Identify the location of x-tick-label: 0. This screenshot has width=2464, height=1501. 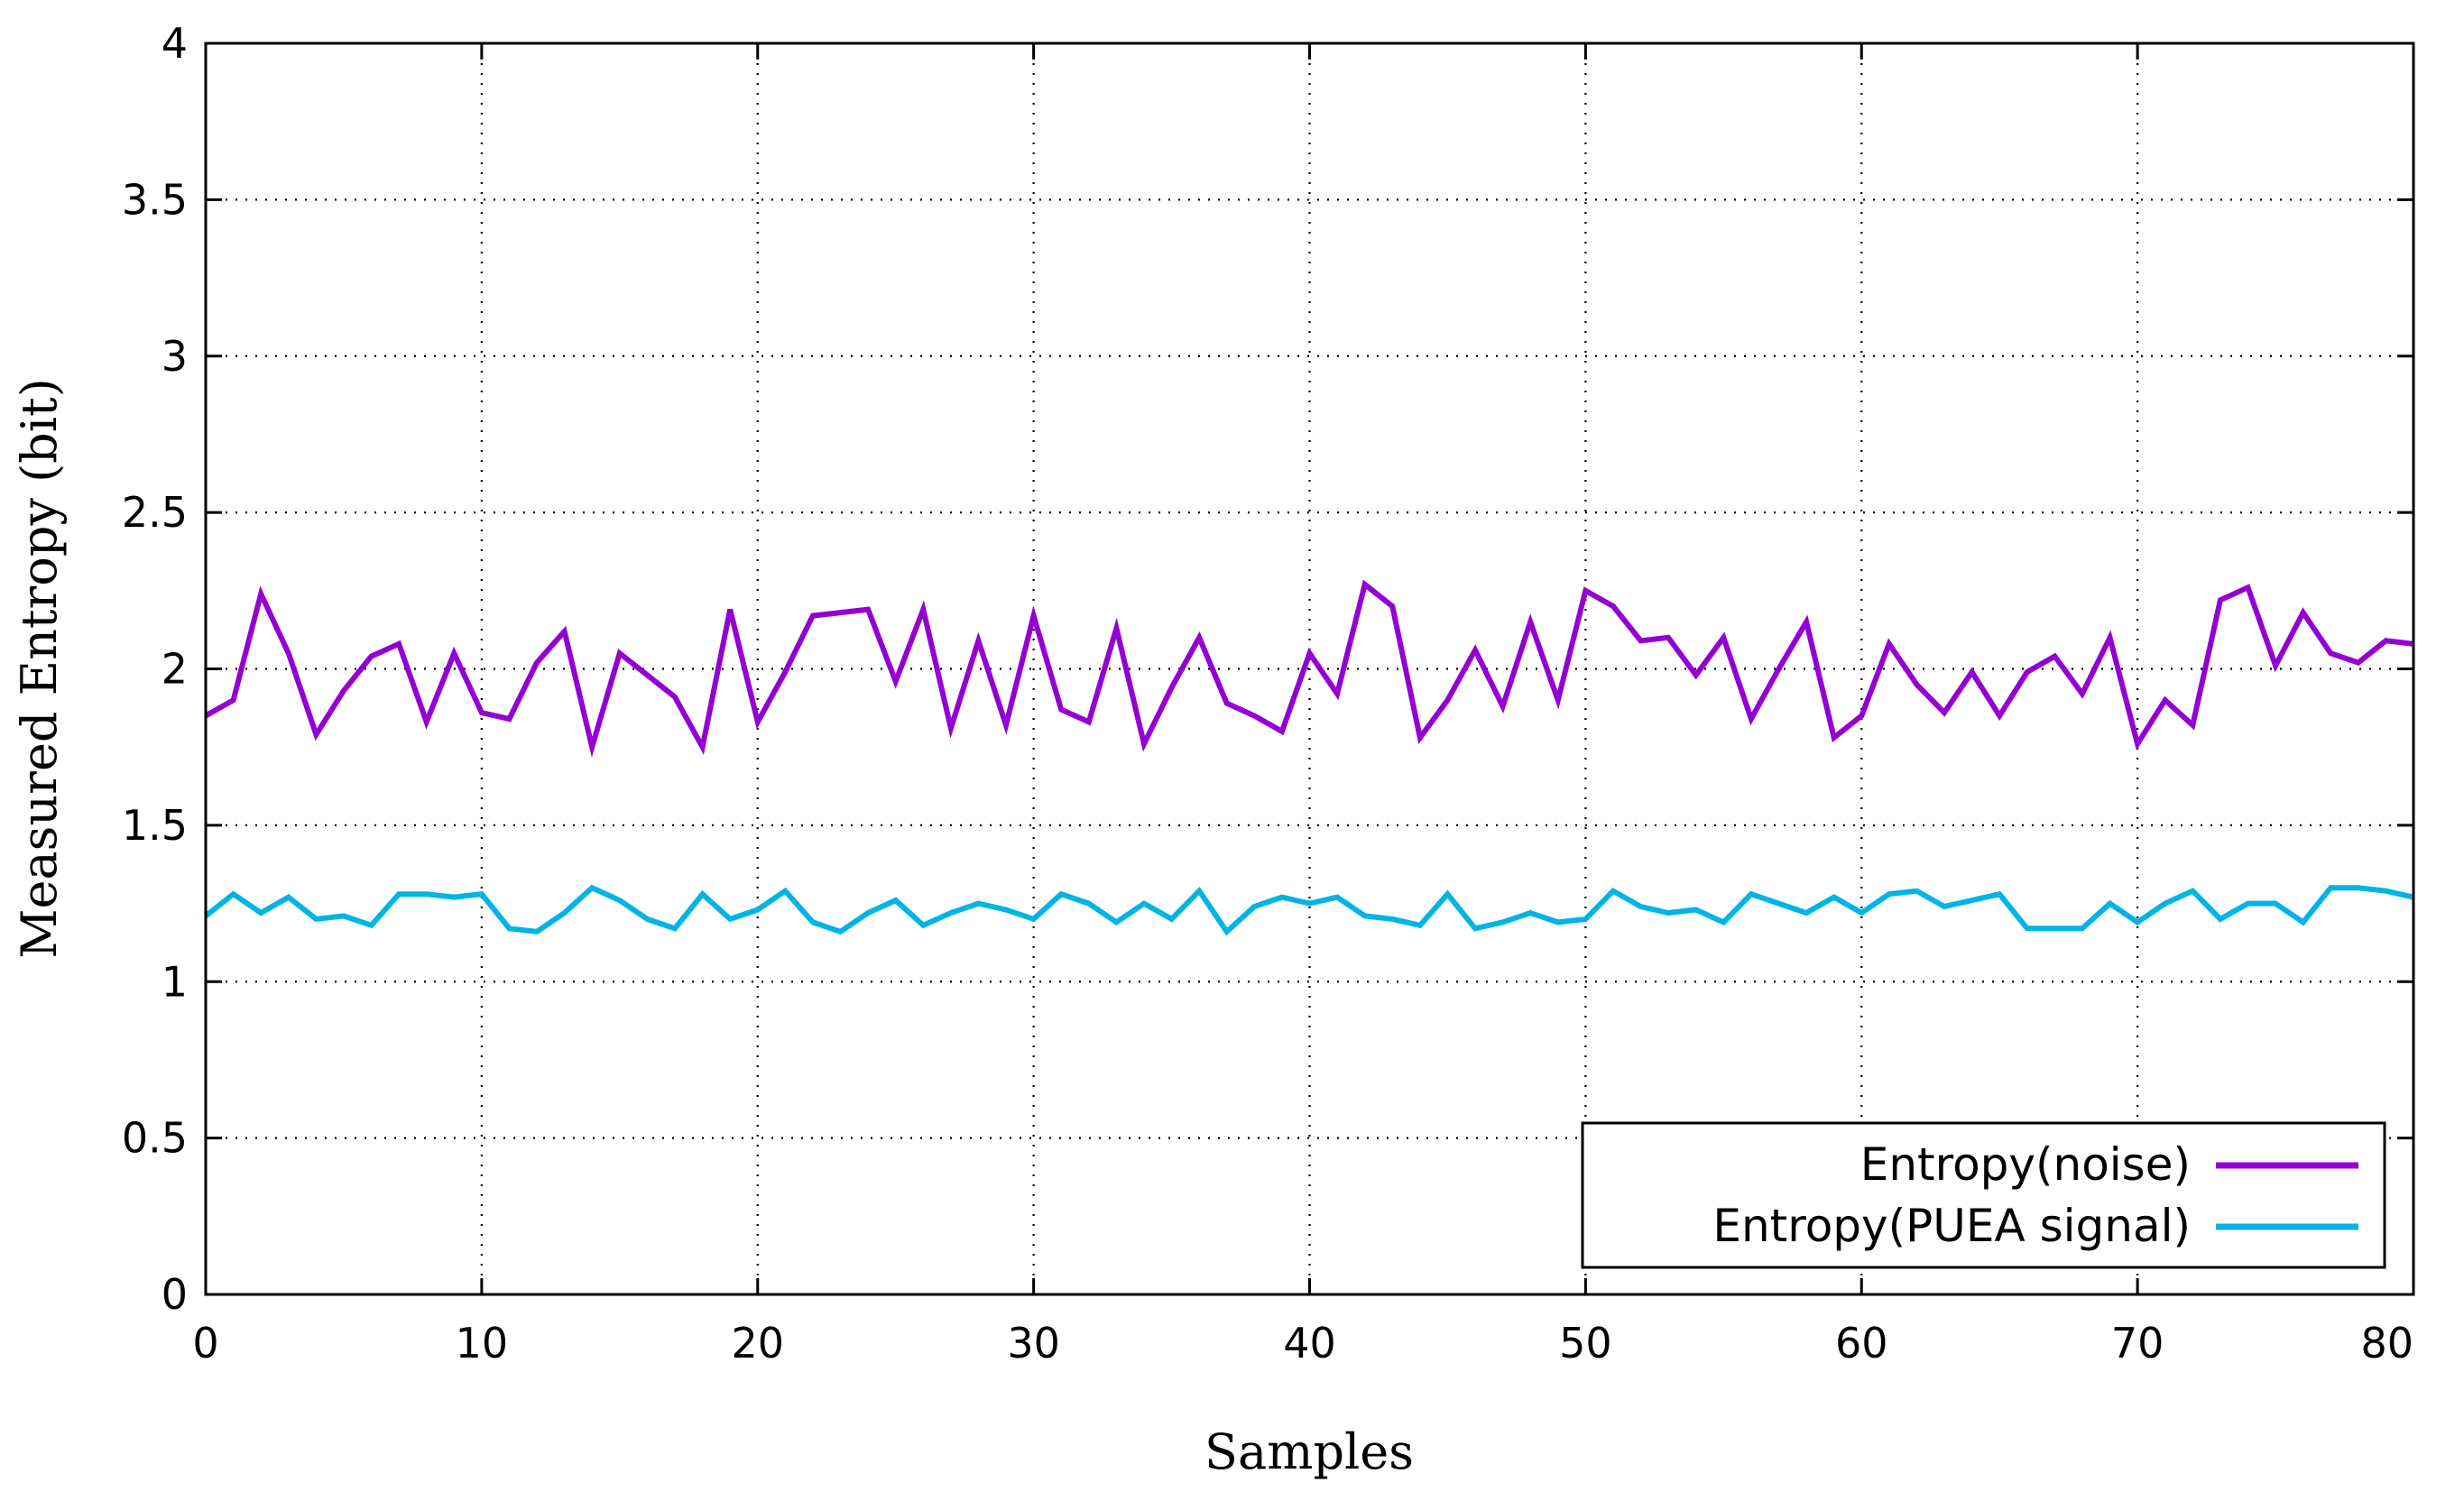
(205, 1343).